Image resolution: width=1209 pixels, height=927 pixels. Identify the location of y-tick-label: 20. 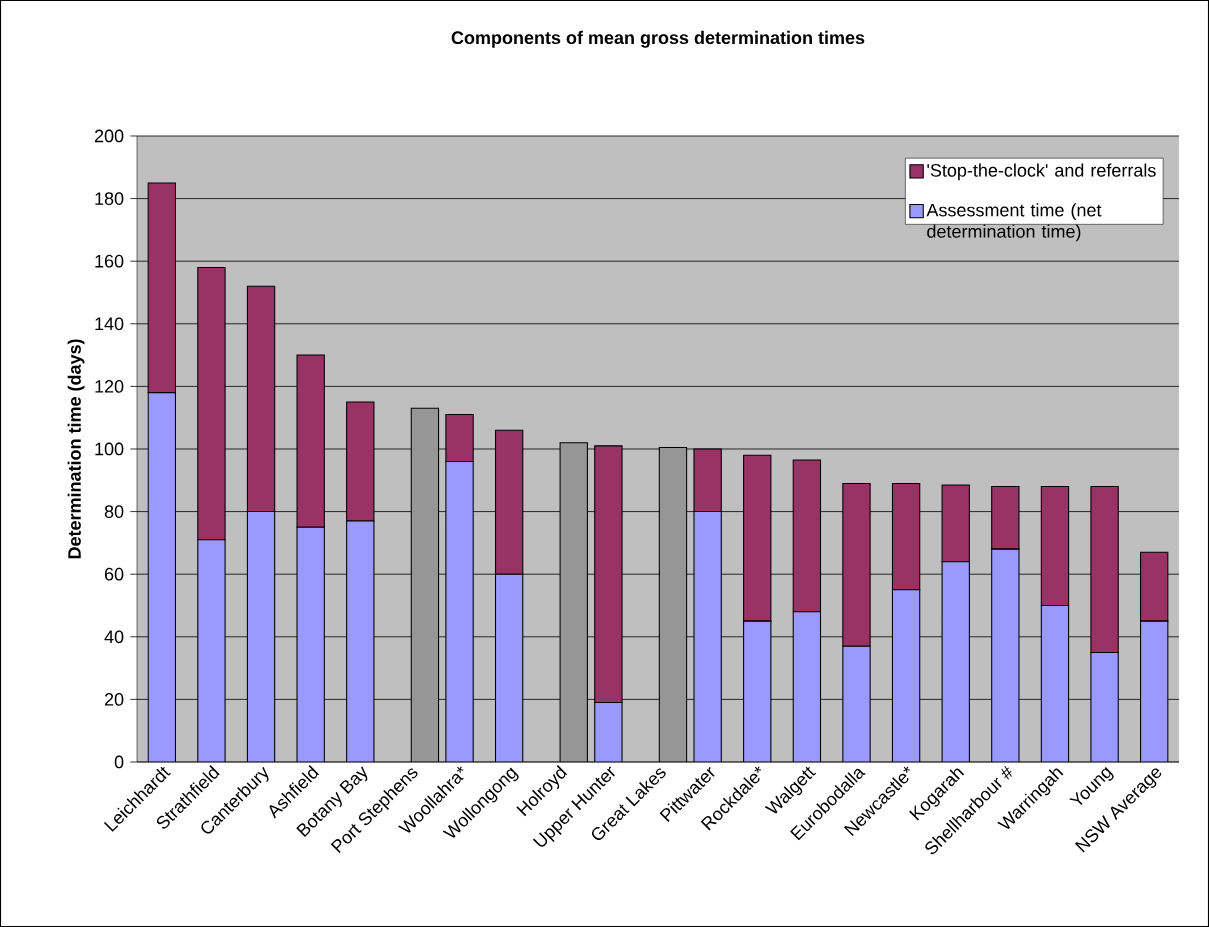
(114, 699).